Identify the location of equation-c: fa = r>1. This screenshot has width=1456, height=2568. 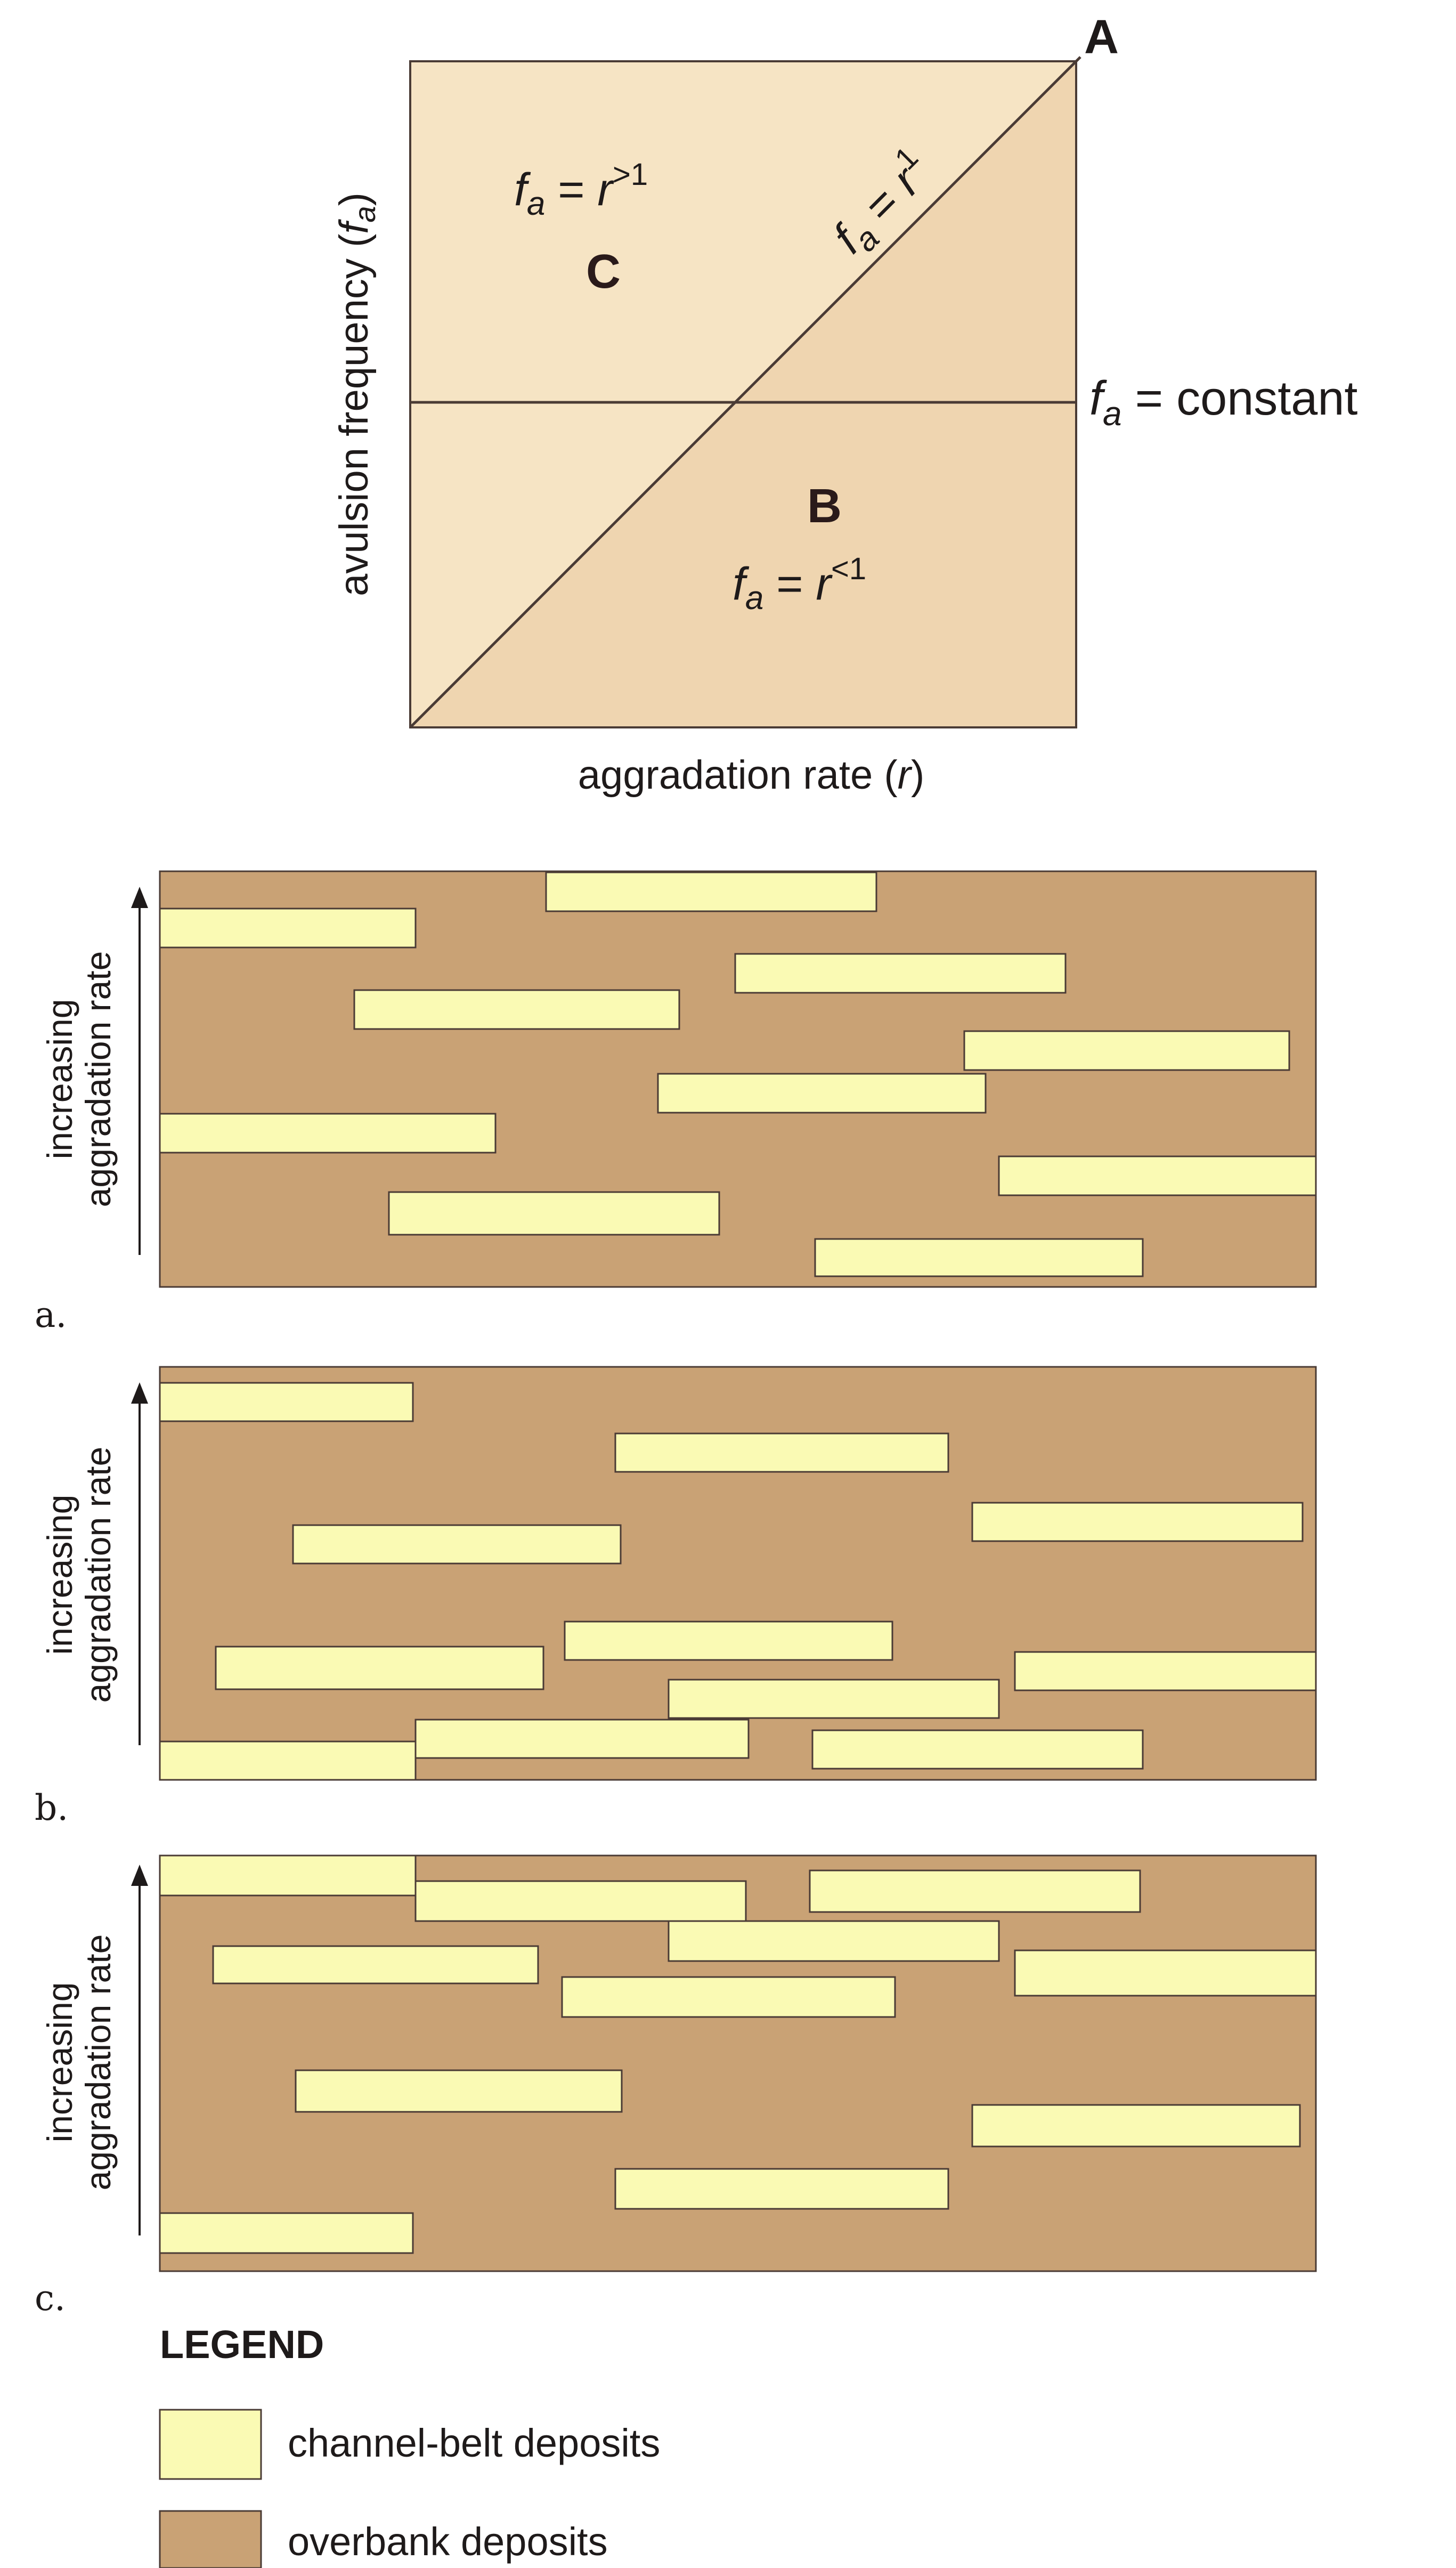
(581, 189).